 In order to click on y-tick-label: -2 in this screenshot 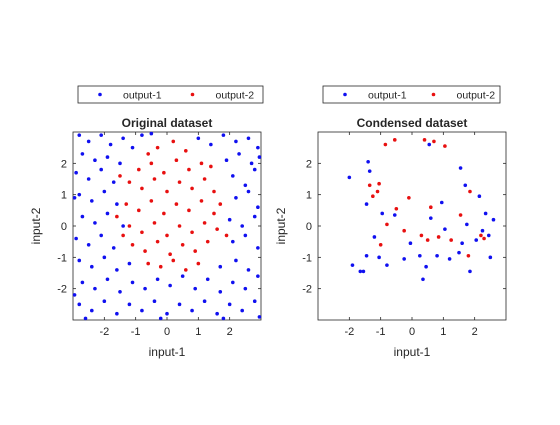, I will do `click(62, 290)`.